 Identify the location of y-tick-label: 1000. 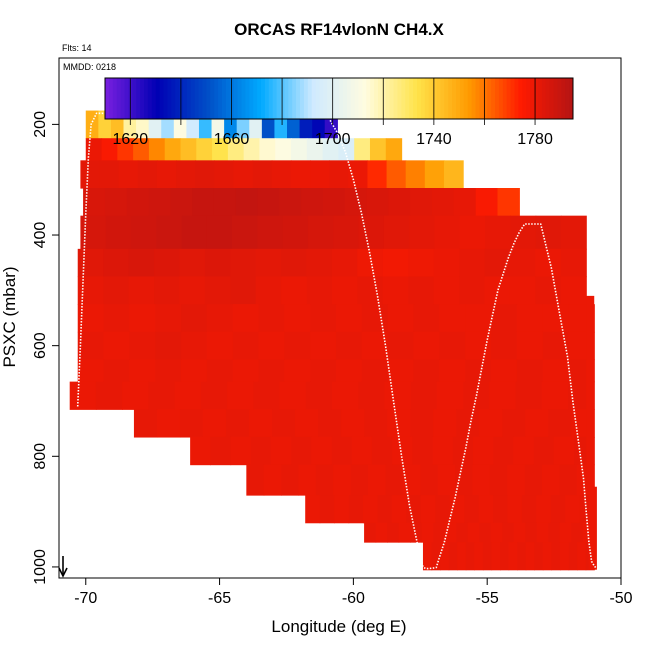
(40, 567).